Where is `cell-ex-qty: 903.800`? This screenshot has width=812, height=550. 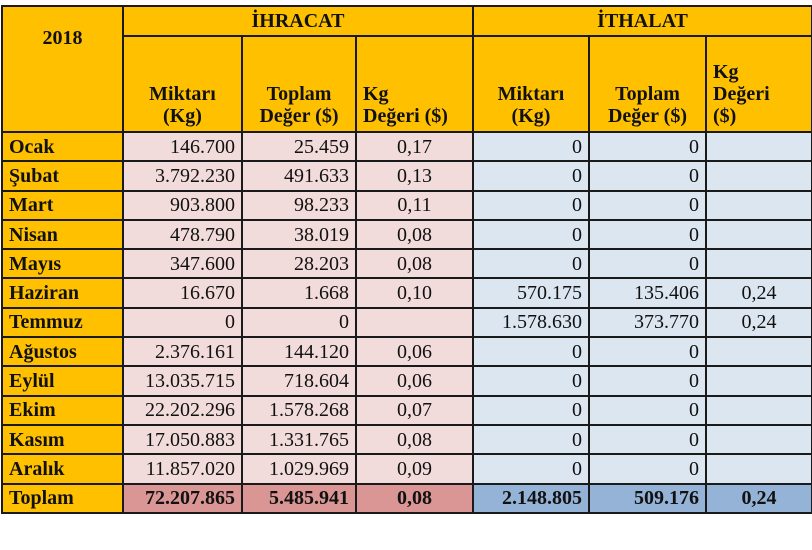 cell-ex-qty: 903.800 is located at coordinates (182, 205).